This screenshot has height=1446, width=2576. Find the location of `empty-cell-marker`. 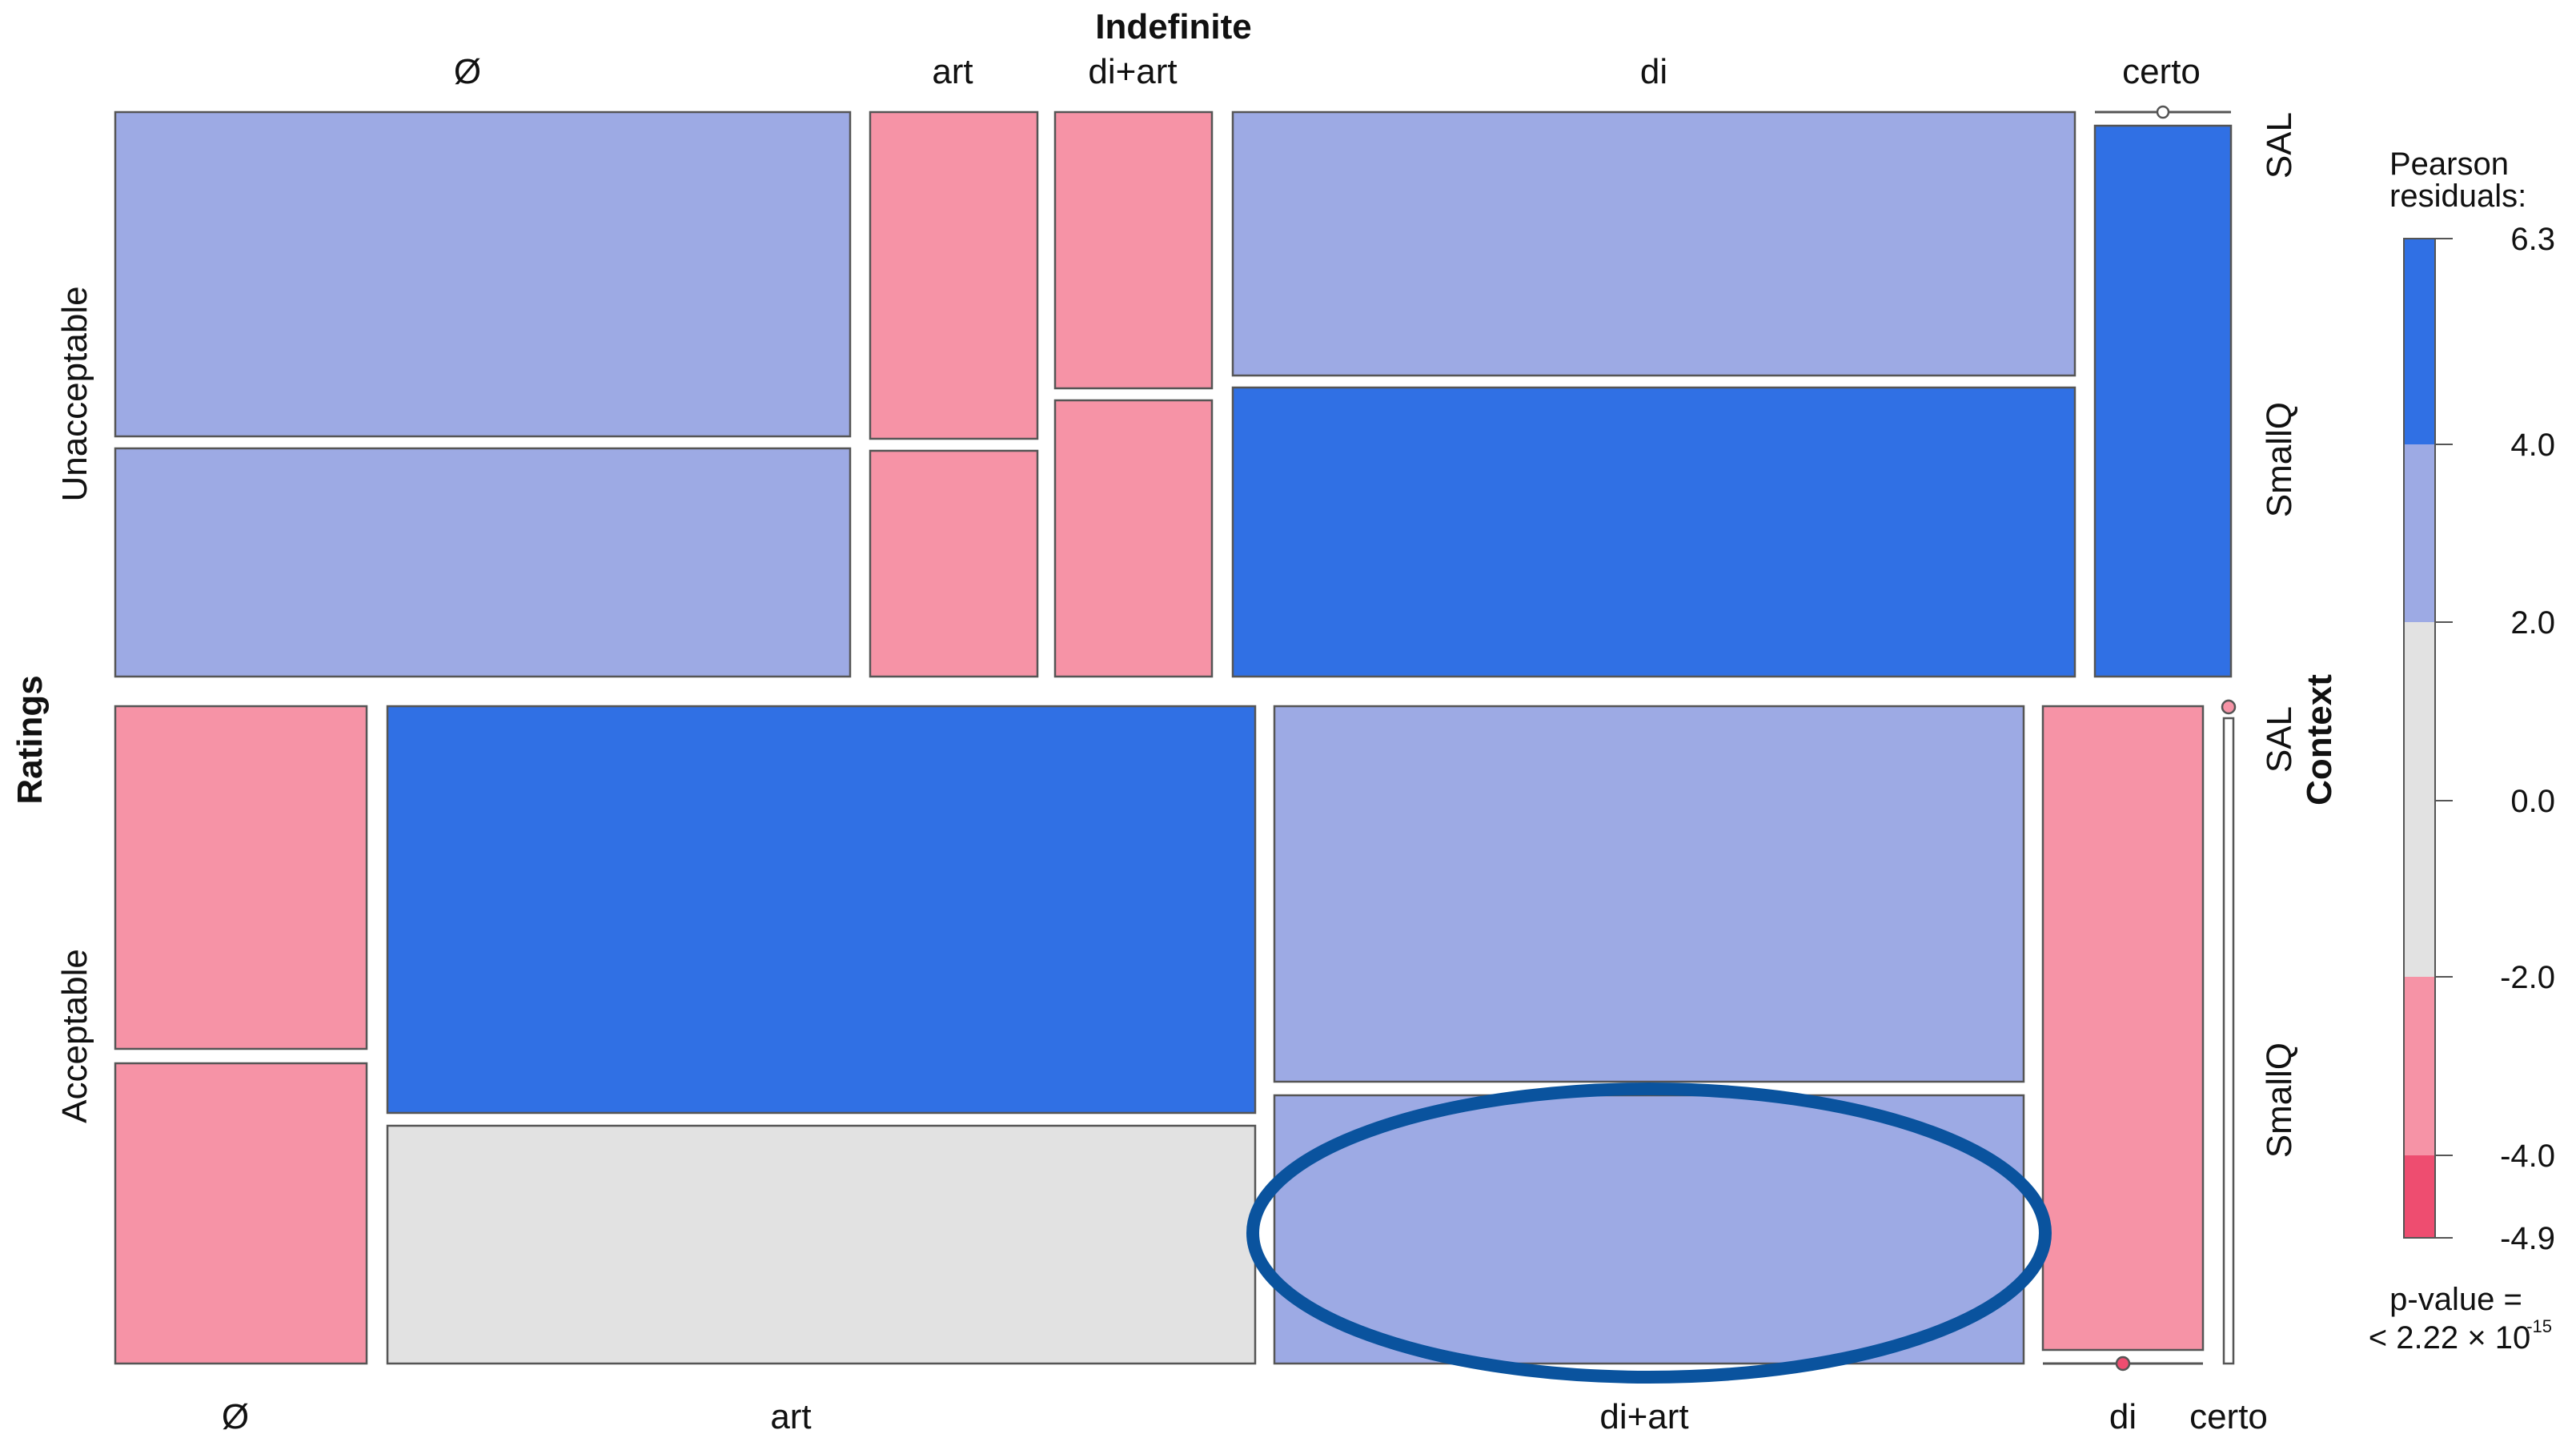

empty-cell-marker is located at coordinates (2123, 1364).